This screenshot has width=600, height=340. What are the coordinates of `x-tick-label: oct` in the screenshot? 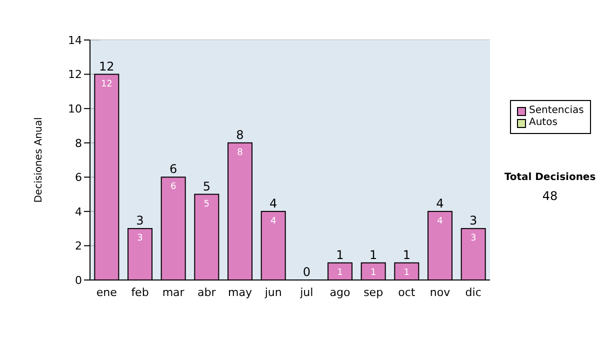 It's located at (407, 292).